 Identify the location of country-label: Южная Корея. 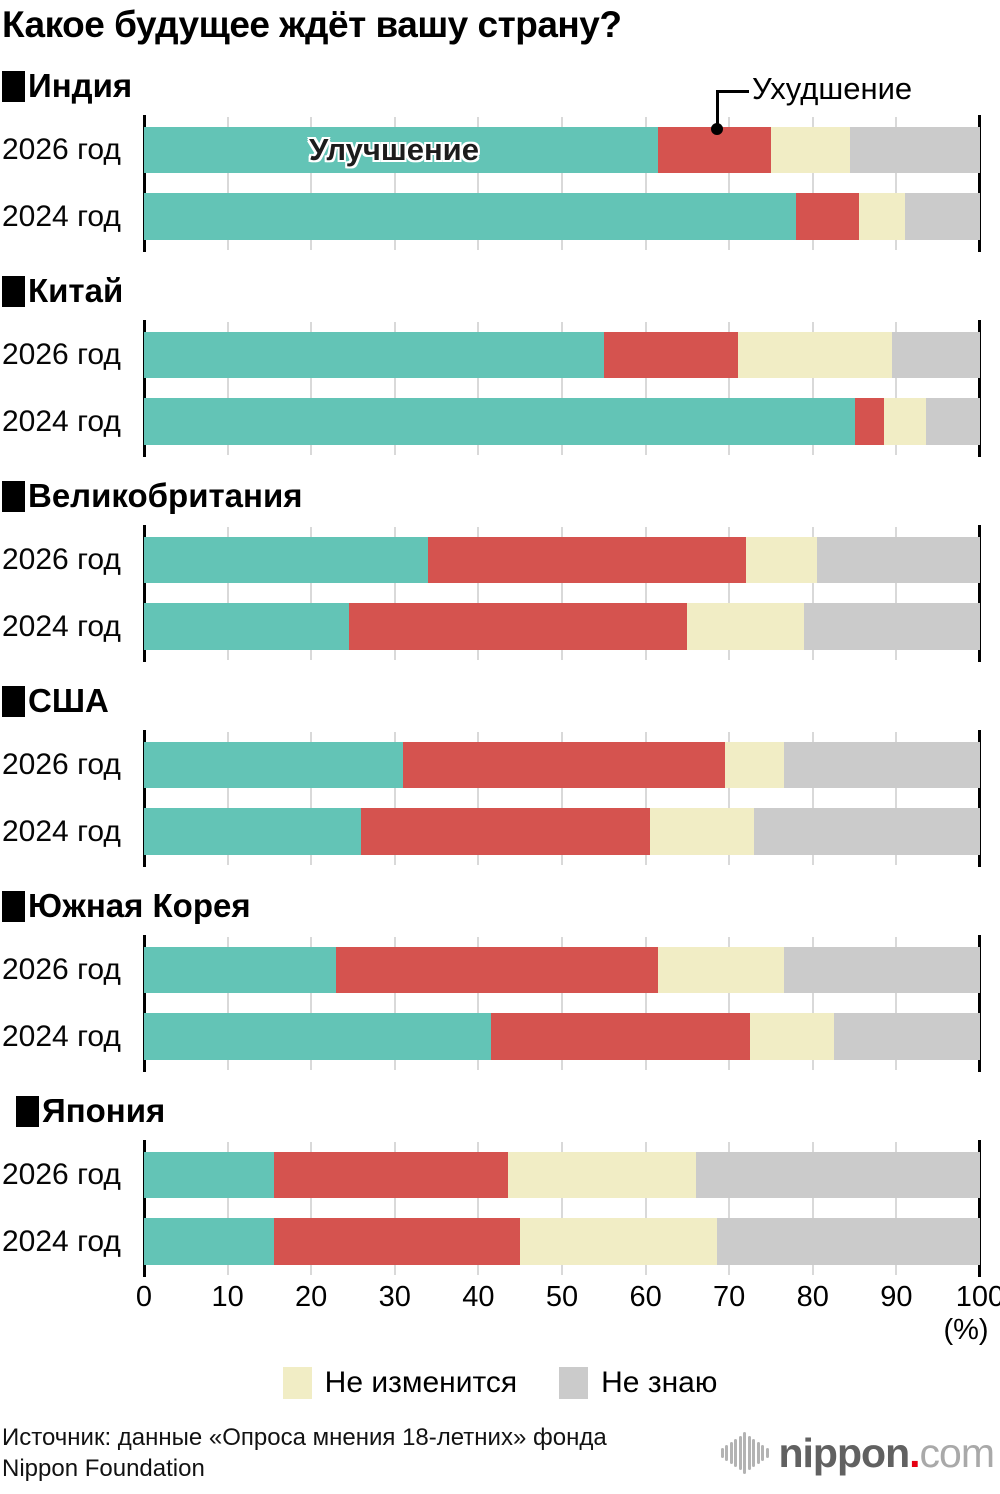
(126, 906).